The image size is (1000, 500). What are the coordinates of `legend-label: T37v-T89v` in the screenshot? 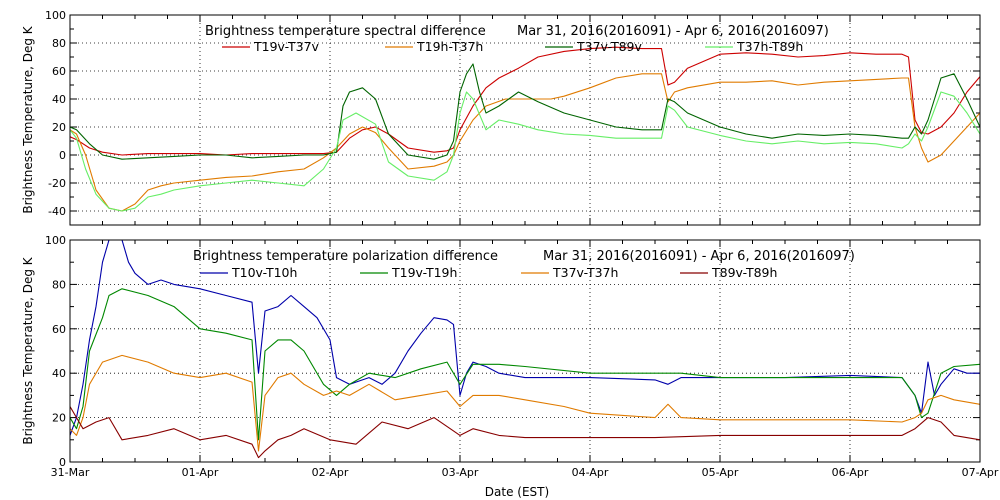 It's located at (609, 46).